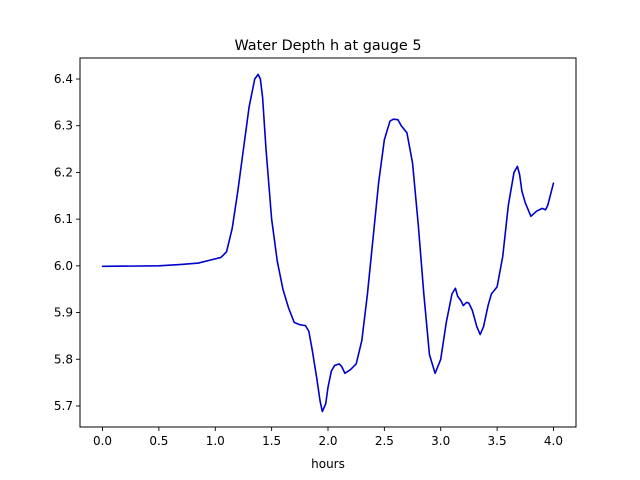  What do you see at coordinates (215, 441) in the screenshot?
I see `x-tick-label: 1.0` at bounding box center [215, 441].